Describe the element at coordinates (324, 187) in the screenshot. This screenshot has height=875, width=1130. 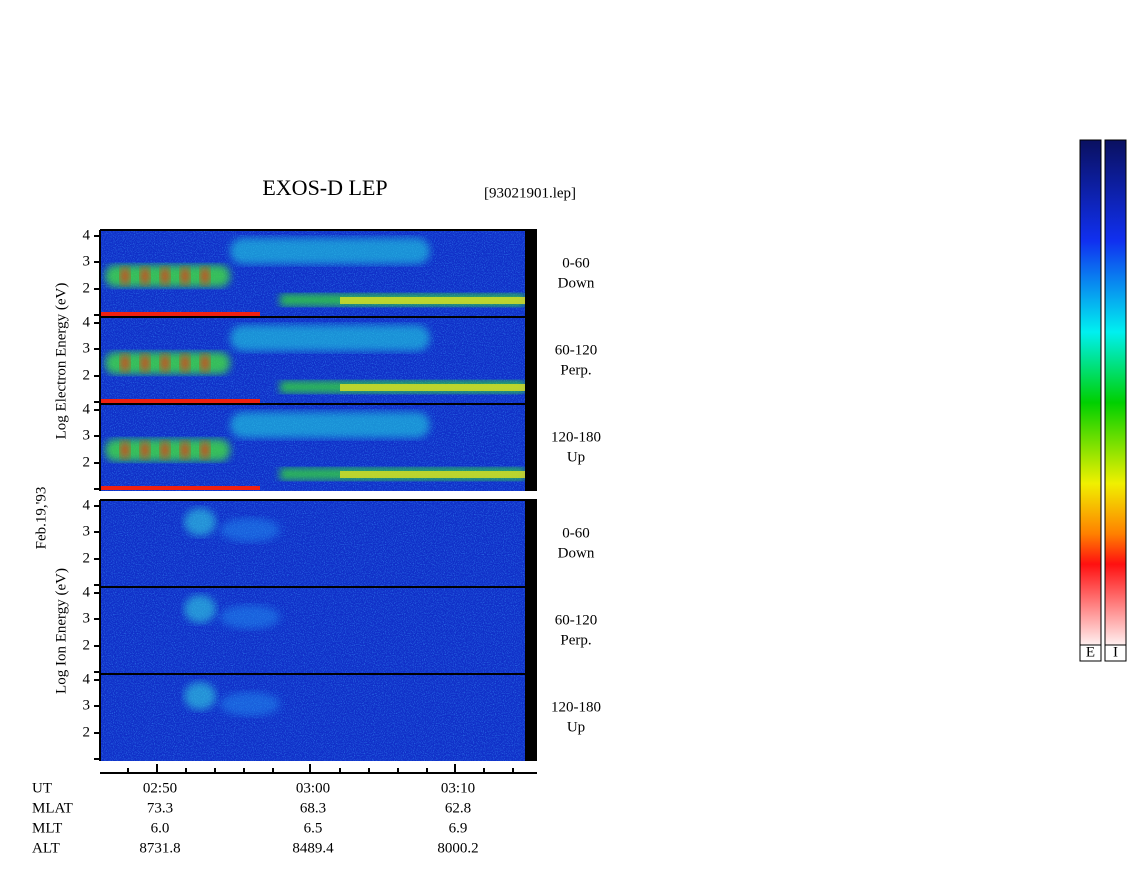
I see `title: EXOS-D LEP` at that location.